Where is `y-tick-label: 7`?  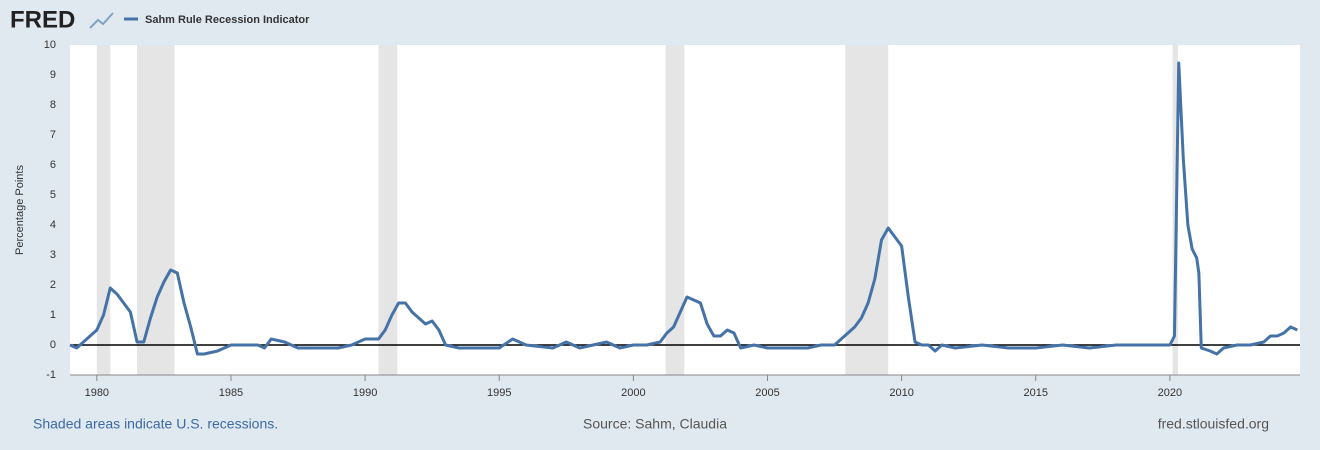
y-tick-label: 7 is located at coordinates (53, 135).